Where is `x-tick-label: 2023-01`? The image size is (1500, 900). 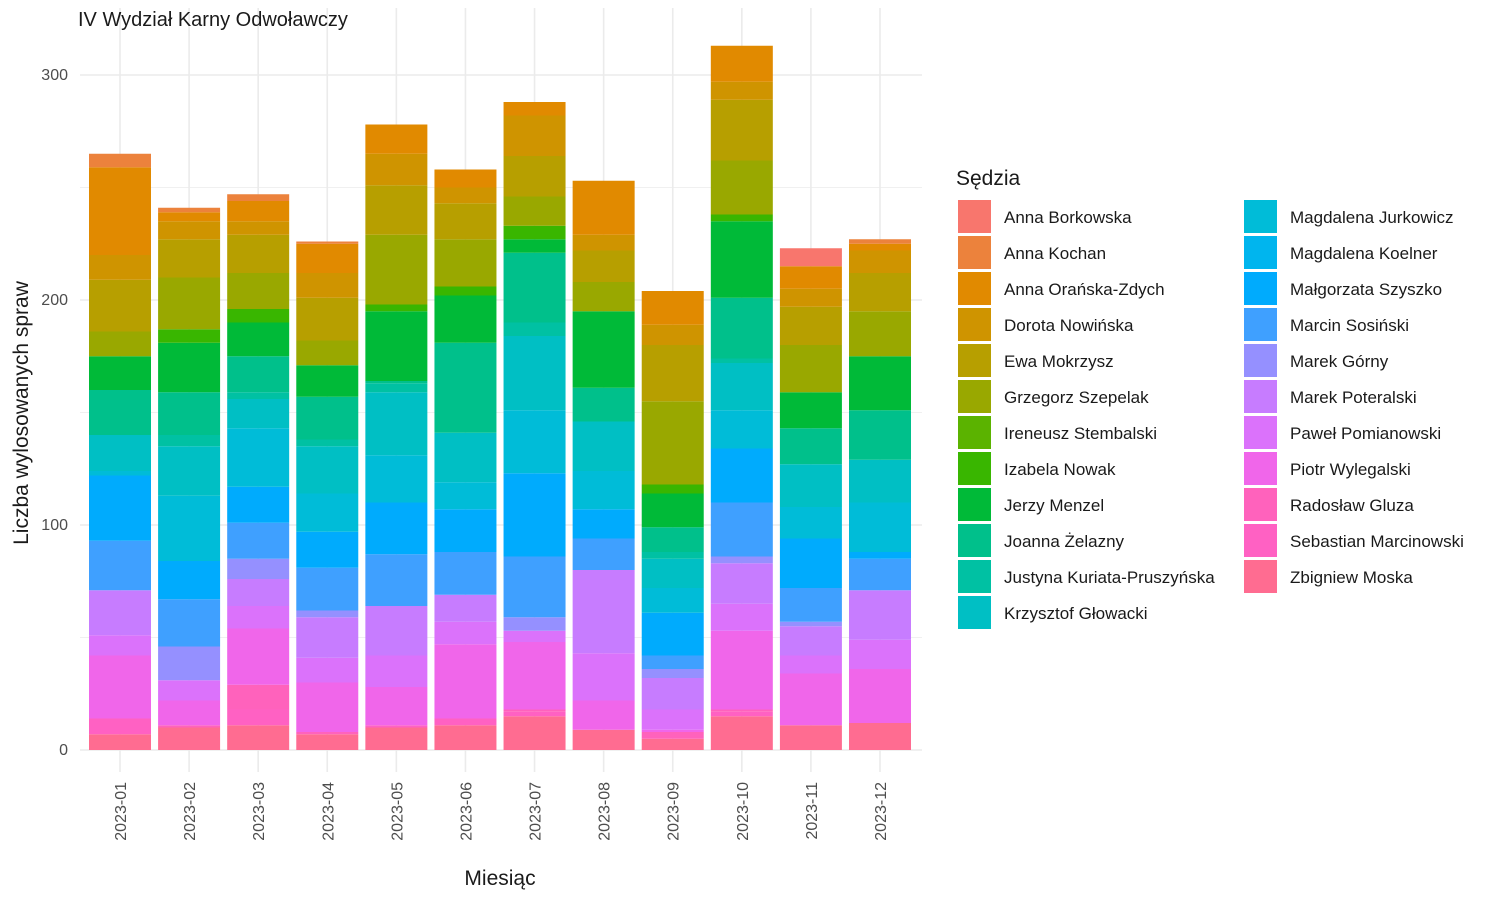
x-tick-label: 2023-01 is located at coordinates (121, 811).